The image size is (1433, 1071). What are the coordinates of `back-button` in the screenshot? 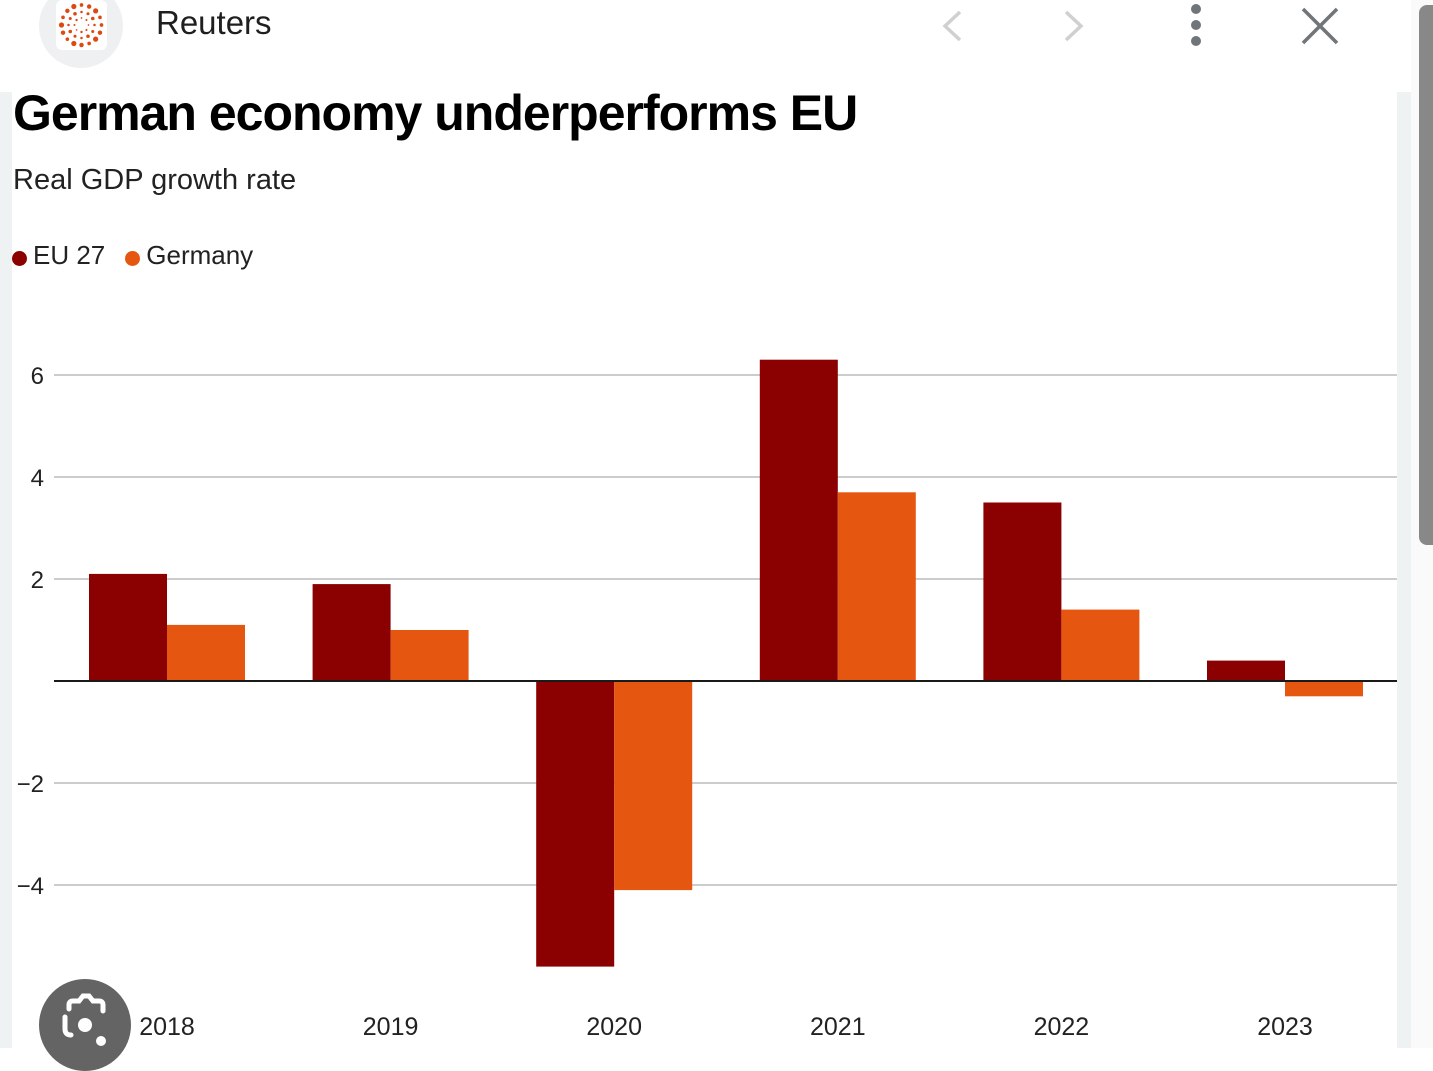 It's located at (952, 26).